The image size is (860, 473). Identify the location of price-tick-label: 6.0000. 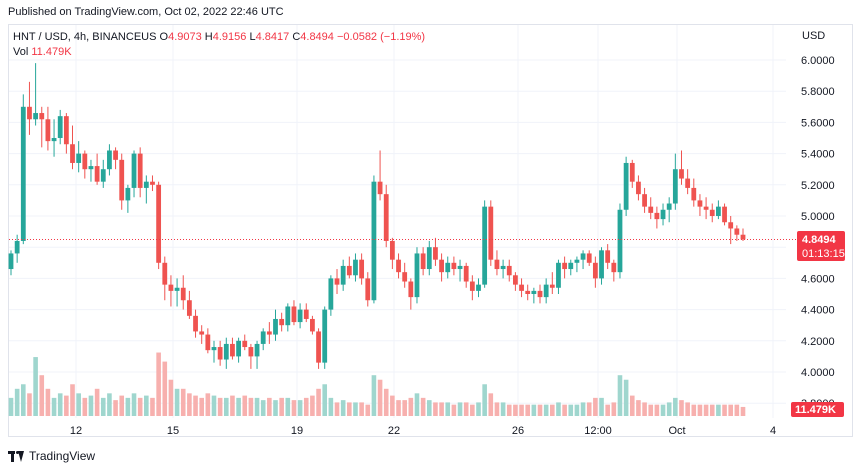
(818, 61).